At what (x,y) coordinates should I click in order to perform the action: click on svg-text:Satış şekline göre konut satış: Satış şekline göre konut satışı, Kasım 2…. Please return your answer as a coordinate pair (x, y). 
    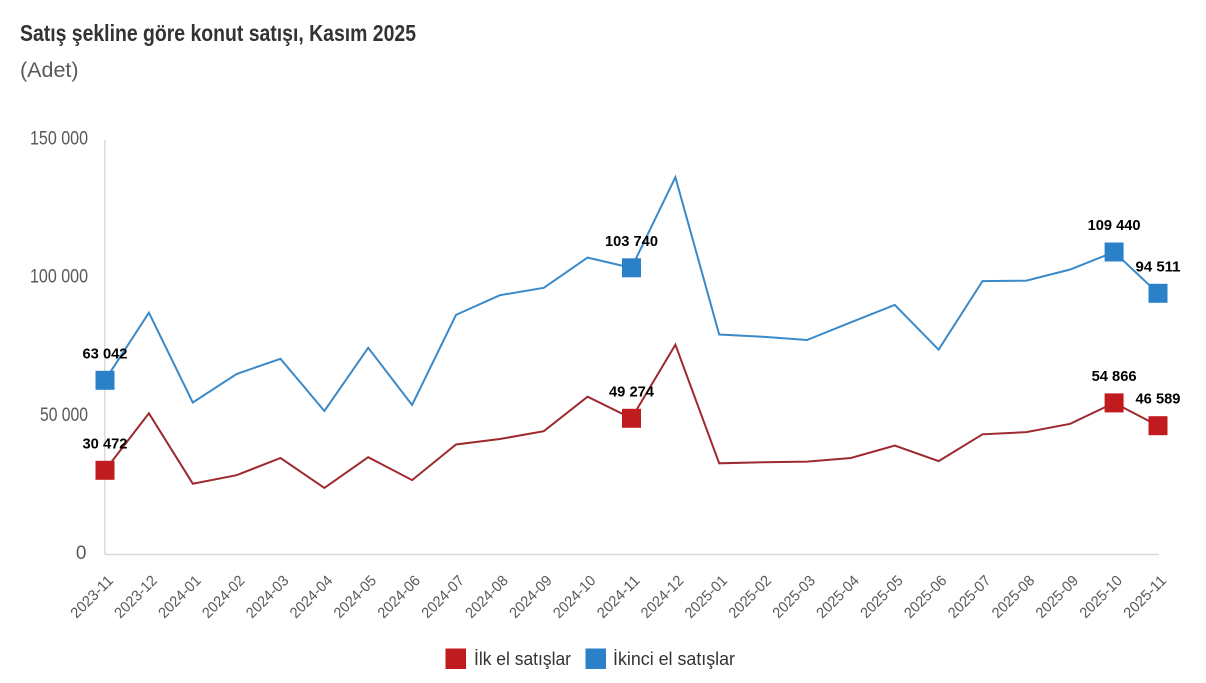
    Looking at the image, I should click on (218, 33).